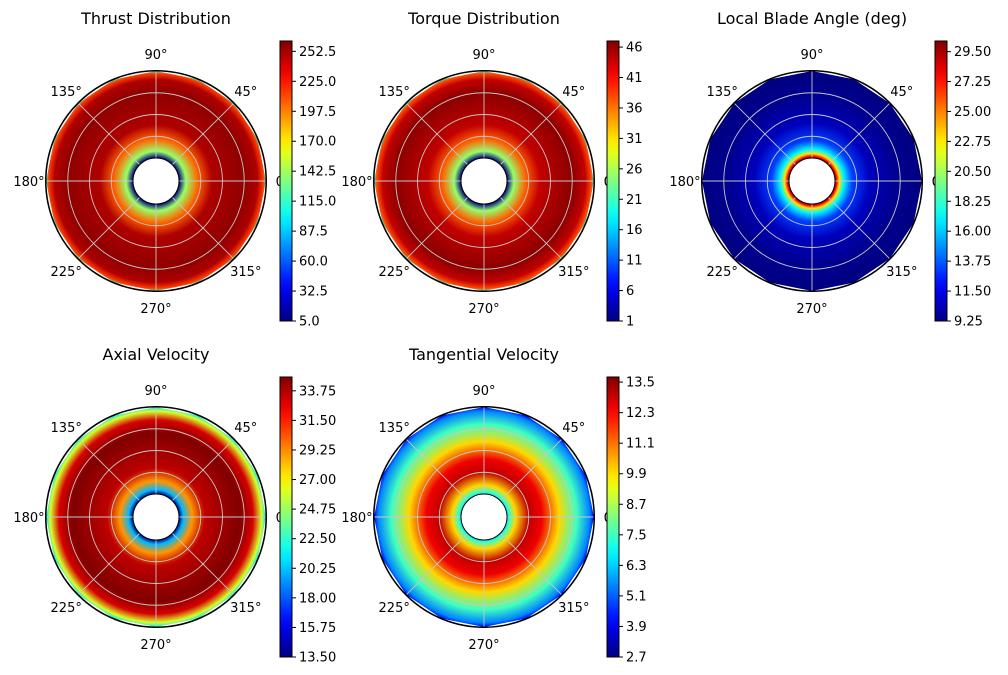 Image resolution: width=1008 pixels, height=675 pixels. I want to click on colorbar-tick-label: 33.75, so click(317, 391).